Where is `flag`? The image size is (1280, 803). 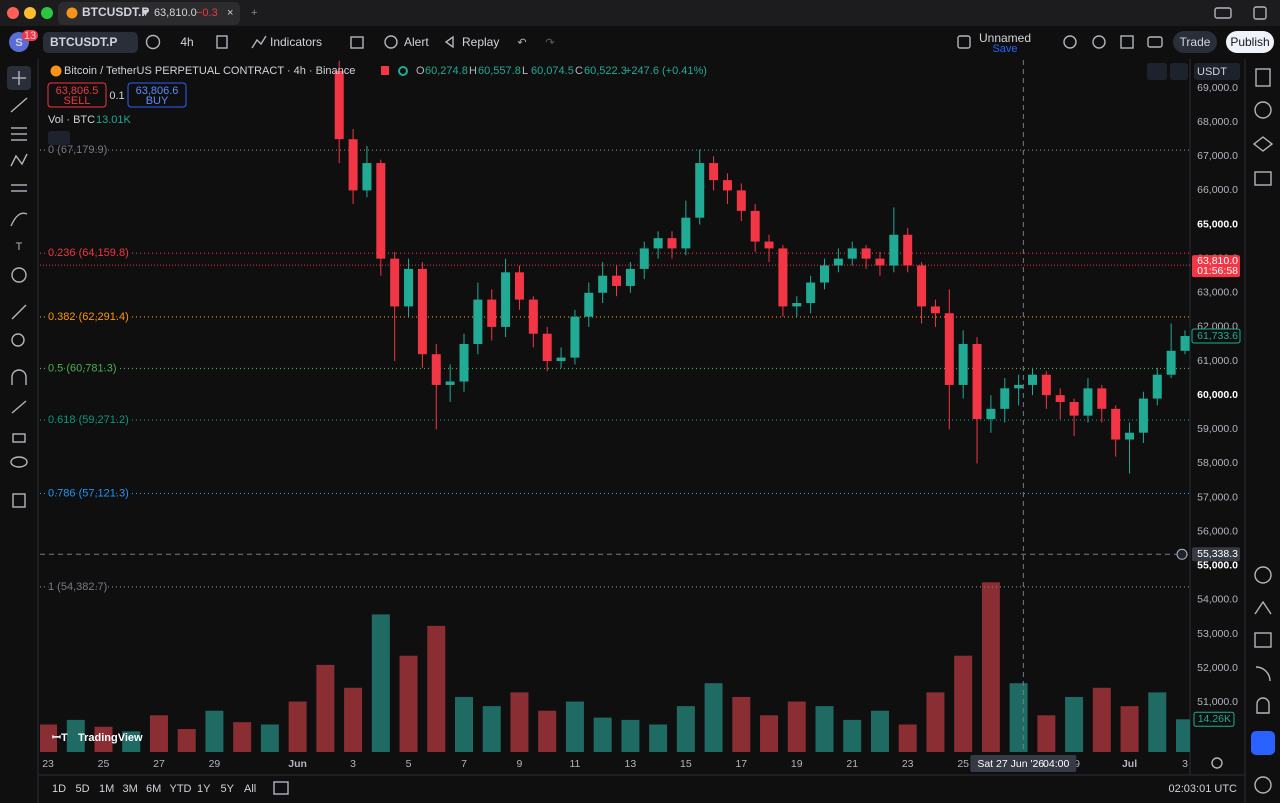 flag is located at coordinates (385, 70).